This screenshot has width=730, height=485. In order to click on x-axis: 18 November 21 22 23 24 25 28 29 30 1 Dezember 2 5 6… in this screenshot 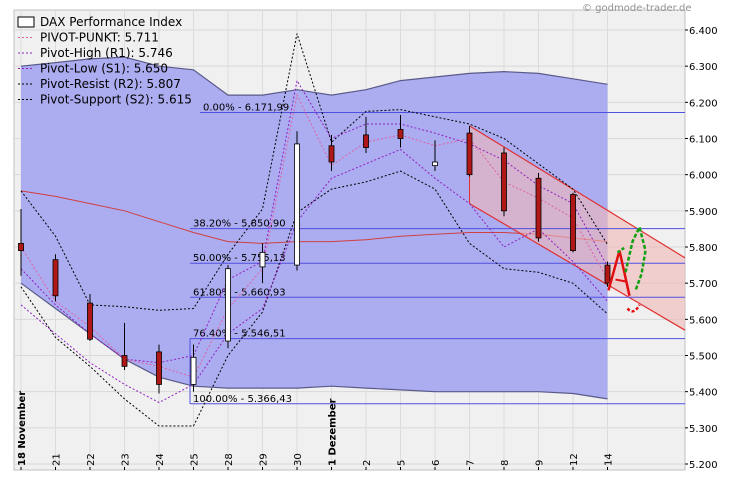, I will do `click(316, 430)`.